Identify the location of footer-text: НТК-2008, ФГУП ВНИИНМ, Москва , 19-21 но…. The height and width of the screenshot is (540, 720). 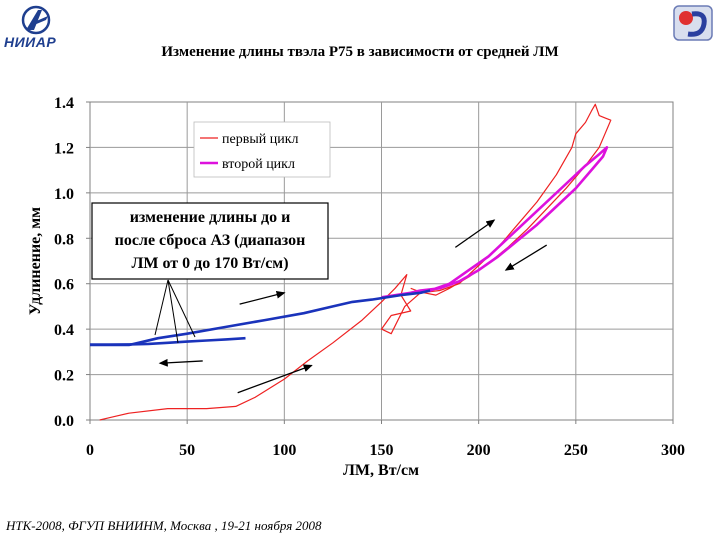
(164, 525).